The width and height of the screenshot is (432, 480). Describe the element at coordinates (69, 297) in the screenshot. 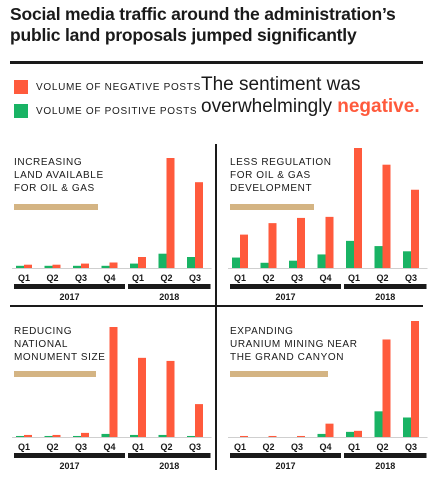

I see `panel-1-year-label-1: 2017` at that location.